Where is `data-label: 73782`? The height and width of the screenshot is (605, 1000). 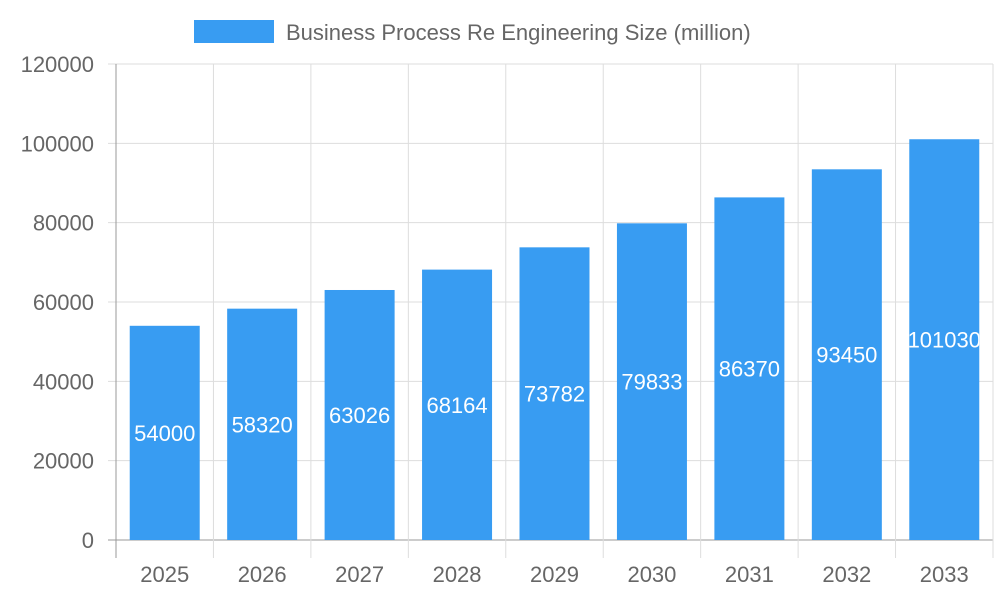
data-label: 73782 is located at coordinates (554, 394).